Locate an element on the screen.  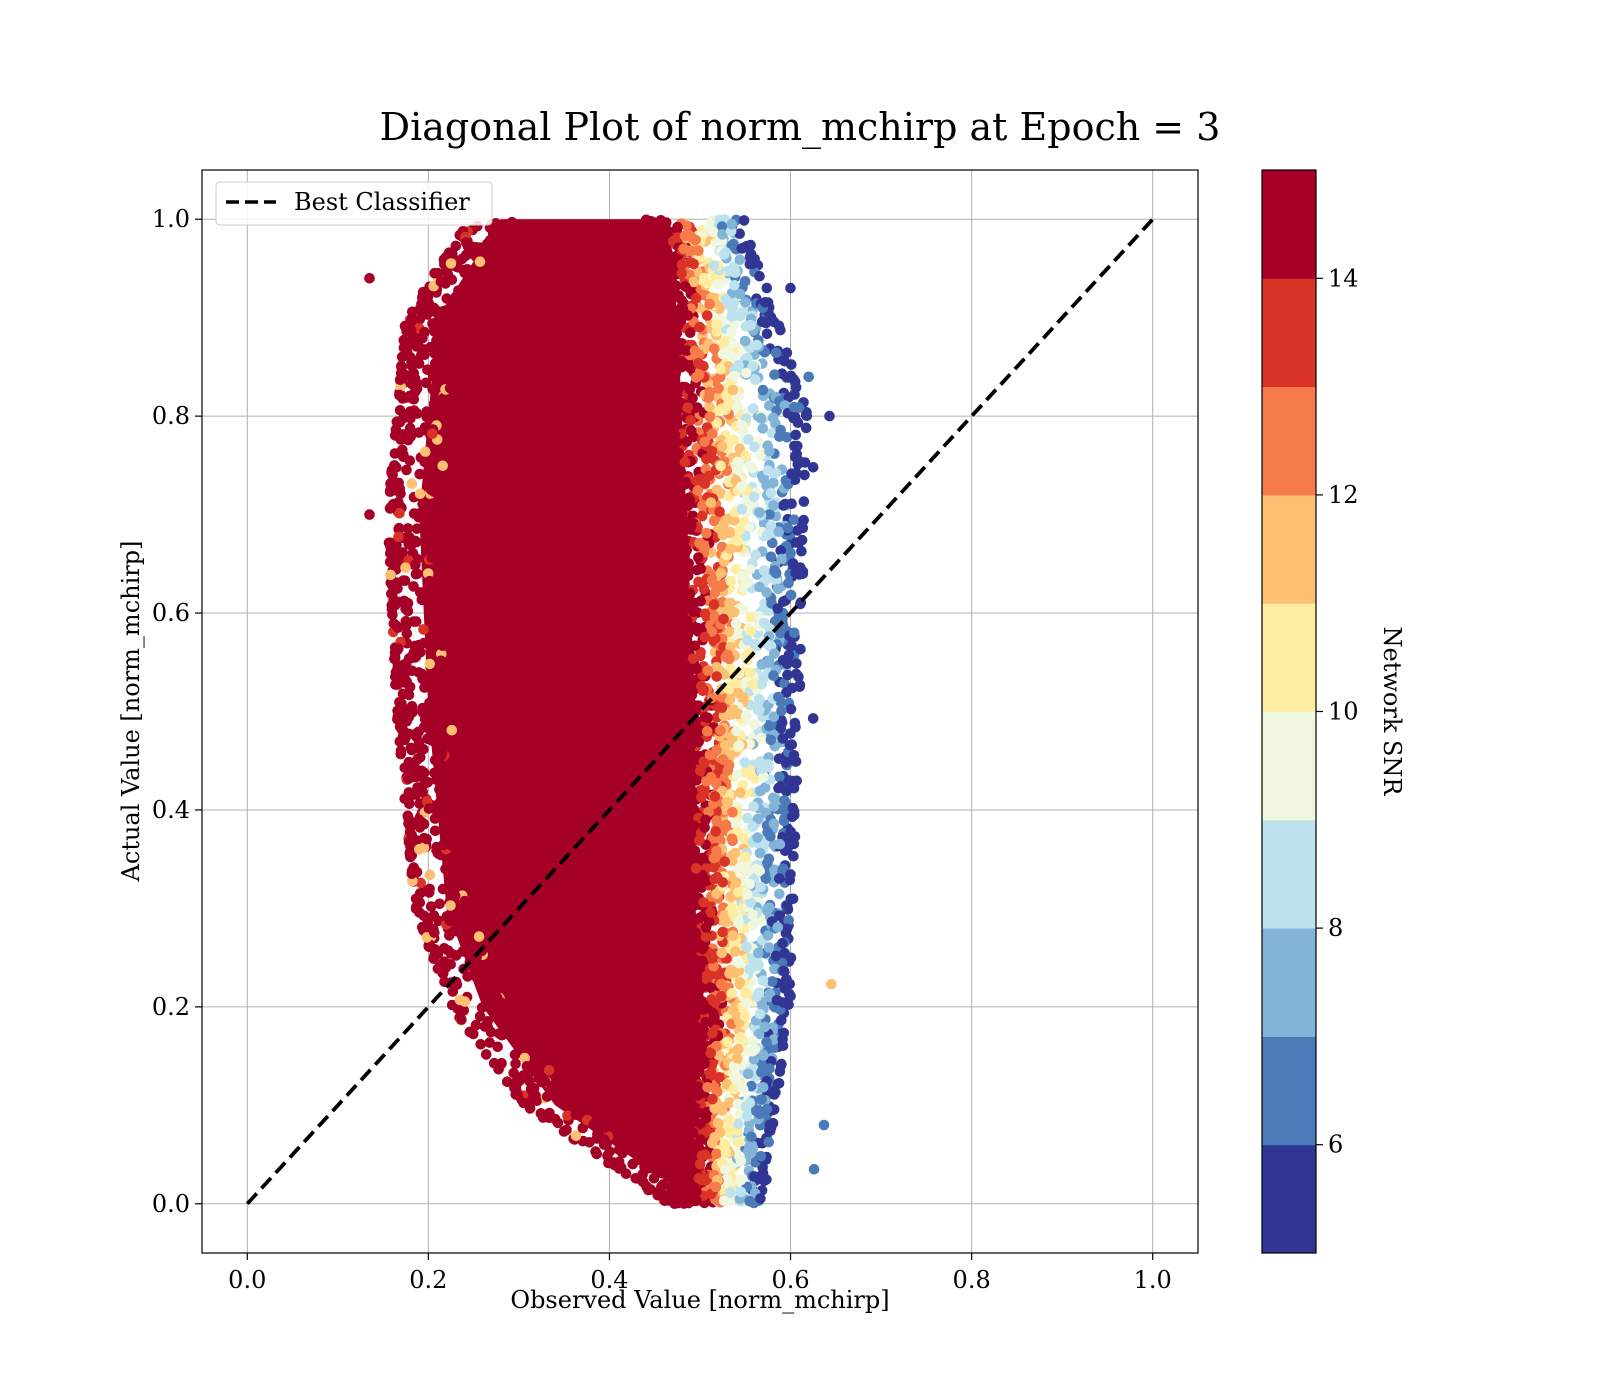
colorbar-tick-label: 6 is located at coordinates (1335, 1145).